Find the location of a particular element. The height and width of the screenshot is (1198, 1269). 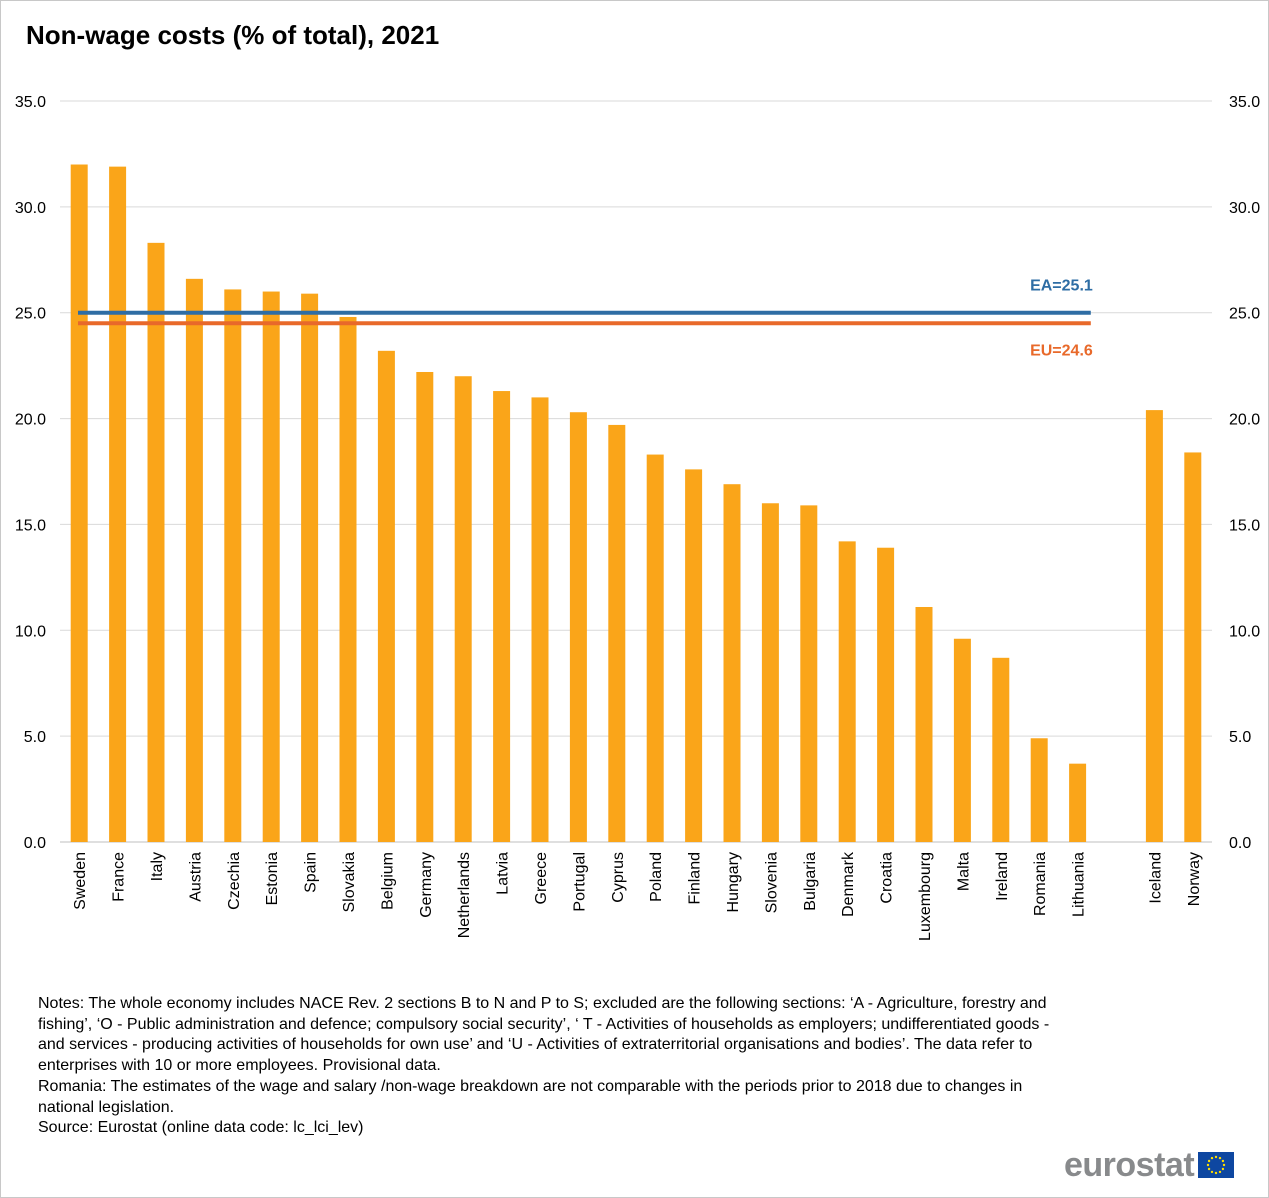

x-tick-label: Luxembourg is located at coordinates (925, 896).